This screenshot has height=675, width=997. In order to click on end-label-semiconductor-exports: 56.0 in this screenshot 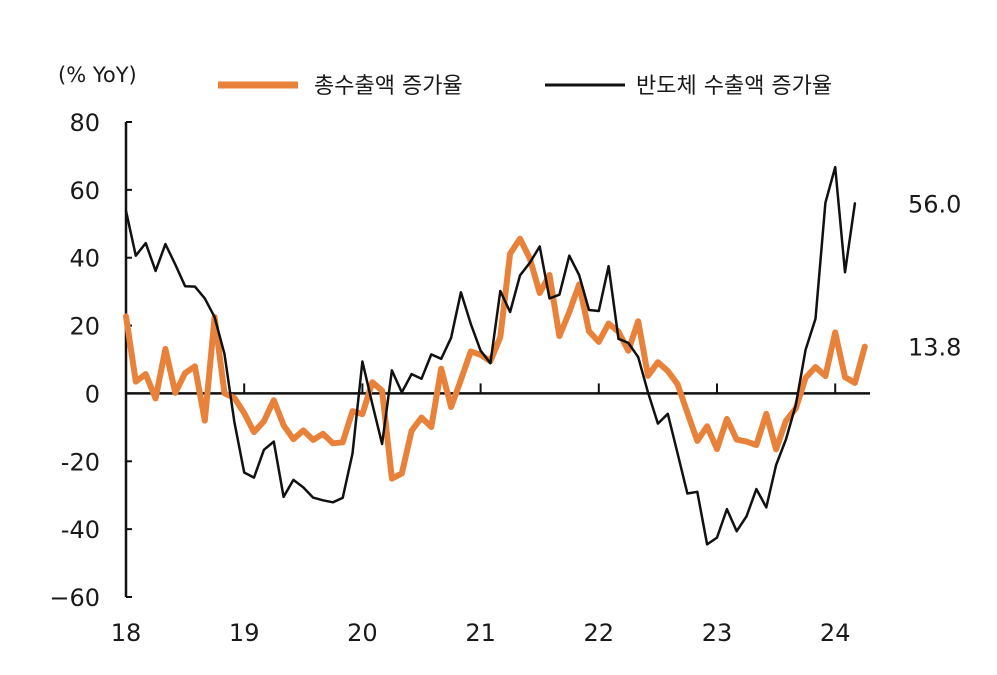, I will do `click(934, 204)`.